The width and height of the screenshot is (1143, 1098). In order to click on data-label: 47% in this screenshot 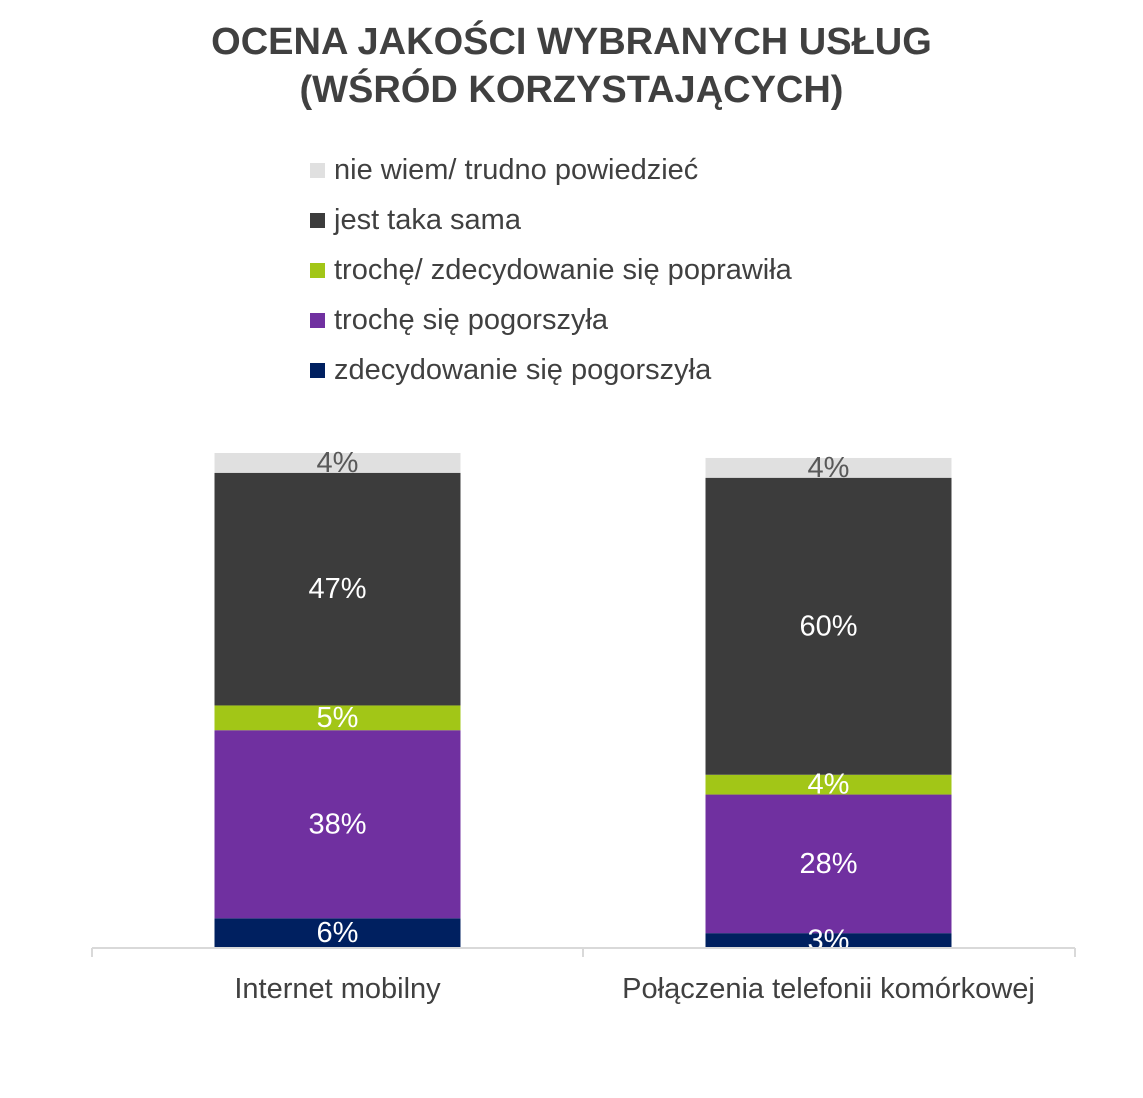, I will do `click(337, 589)`.